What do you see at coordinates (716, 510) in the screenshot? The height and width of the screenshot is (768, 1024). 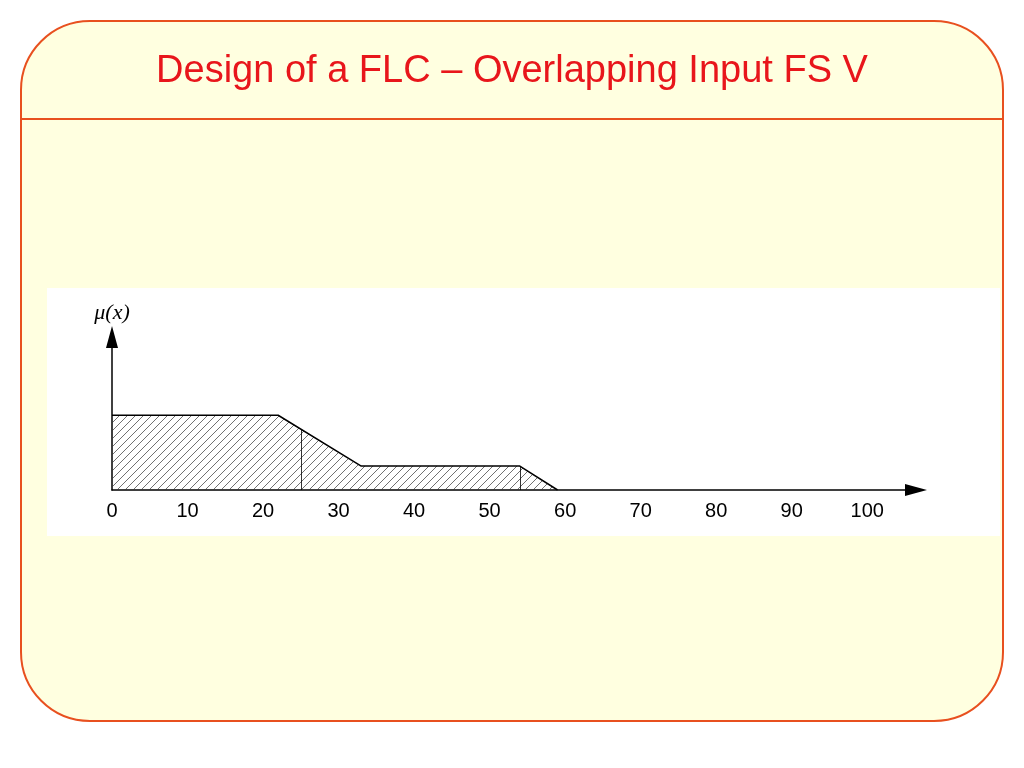 I see `x-tick-label: 80` at bounding box center [716, 510].